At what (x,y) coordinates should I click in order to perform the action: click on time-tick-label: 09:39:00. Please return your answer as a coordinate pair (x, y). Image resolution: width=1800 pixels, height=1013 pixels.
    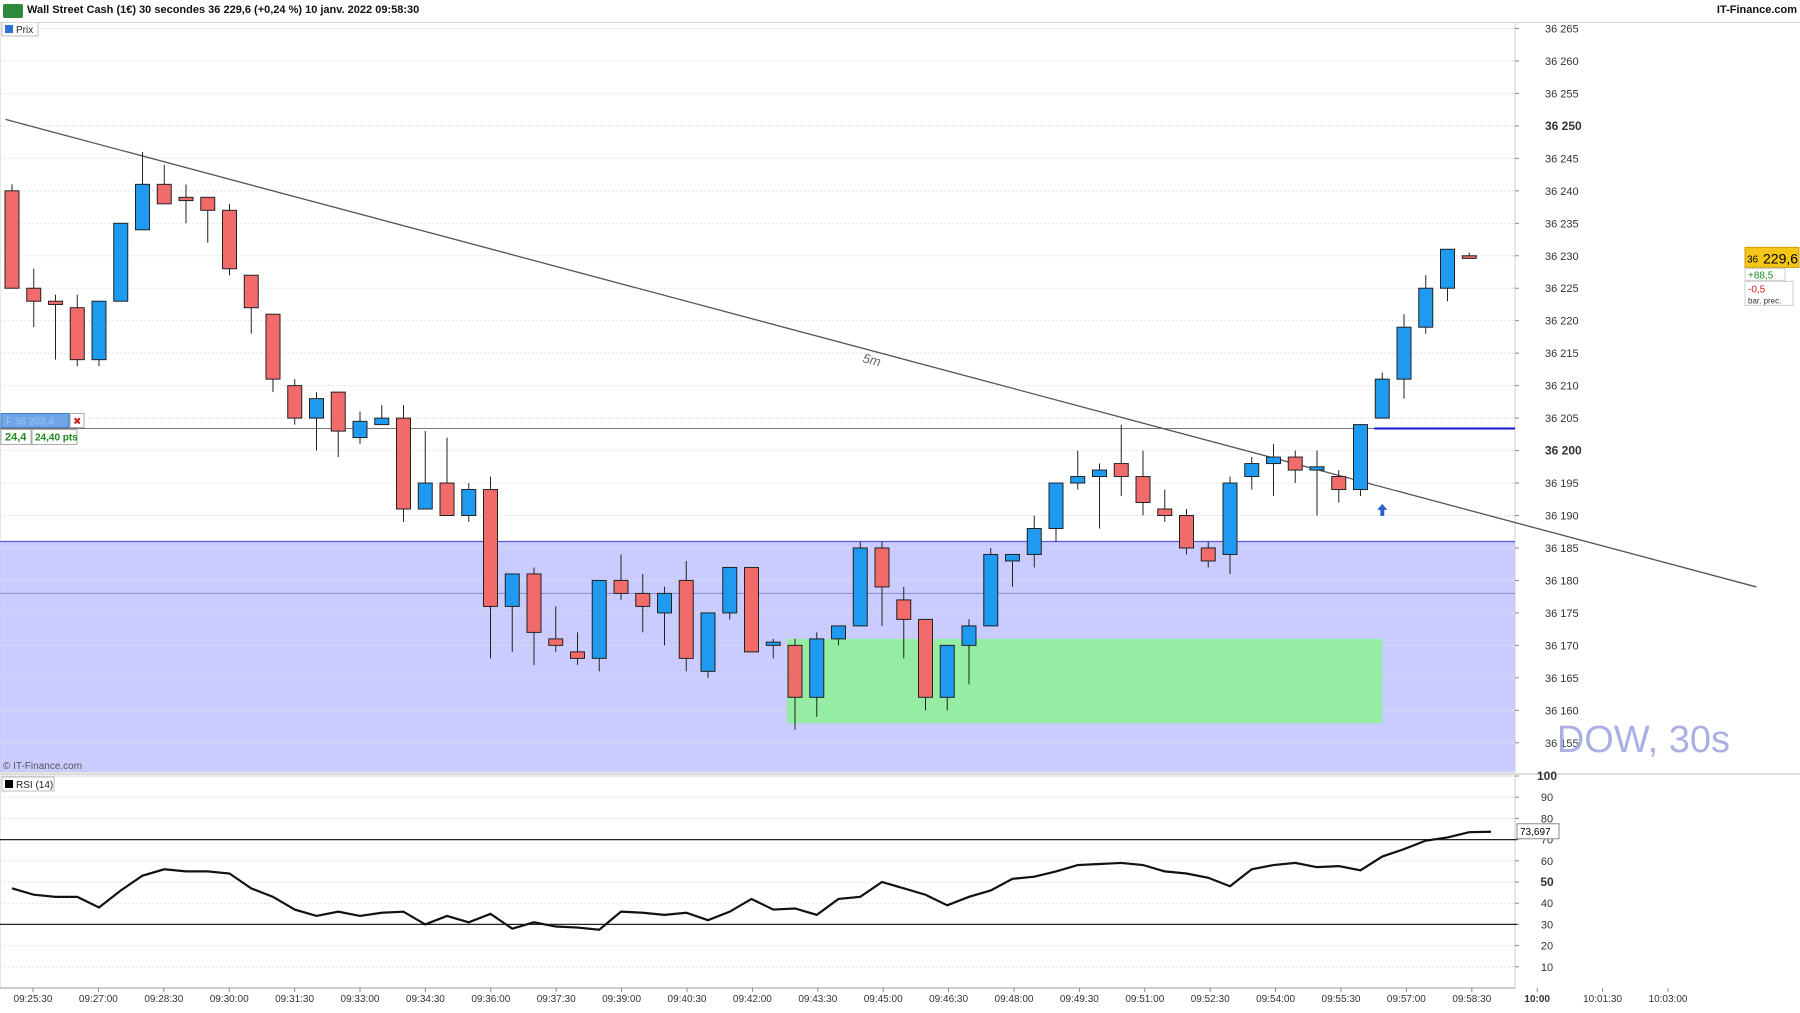
    Looking at the image, I should click on (621, 999).